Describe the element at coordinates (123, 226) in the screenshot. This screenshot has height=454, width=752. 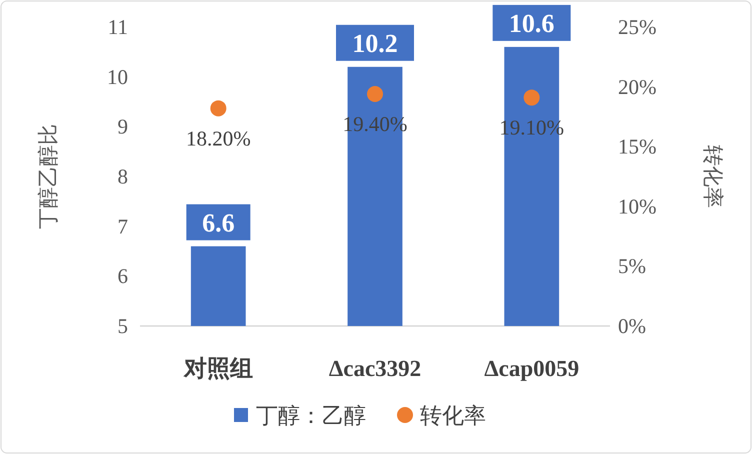
I see `y-tick-label: 7` at that location.